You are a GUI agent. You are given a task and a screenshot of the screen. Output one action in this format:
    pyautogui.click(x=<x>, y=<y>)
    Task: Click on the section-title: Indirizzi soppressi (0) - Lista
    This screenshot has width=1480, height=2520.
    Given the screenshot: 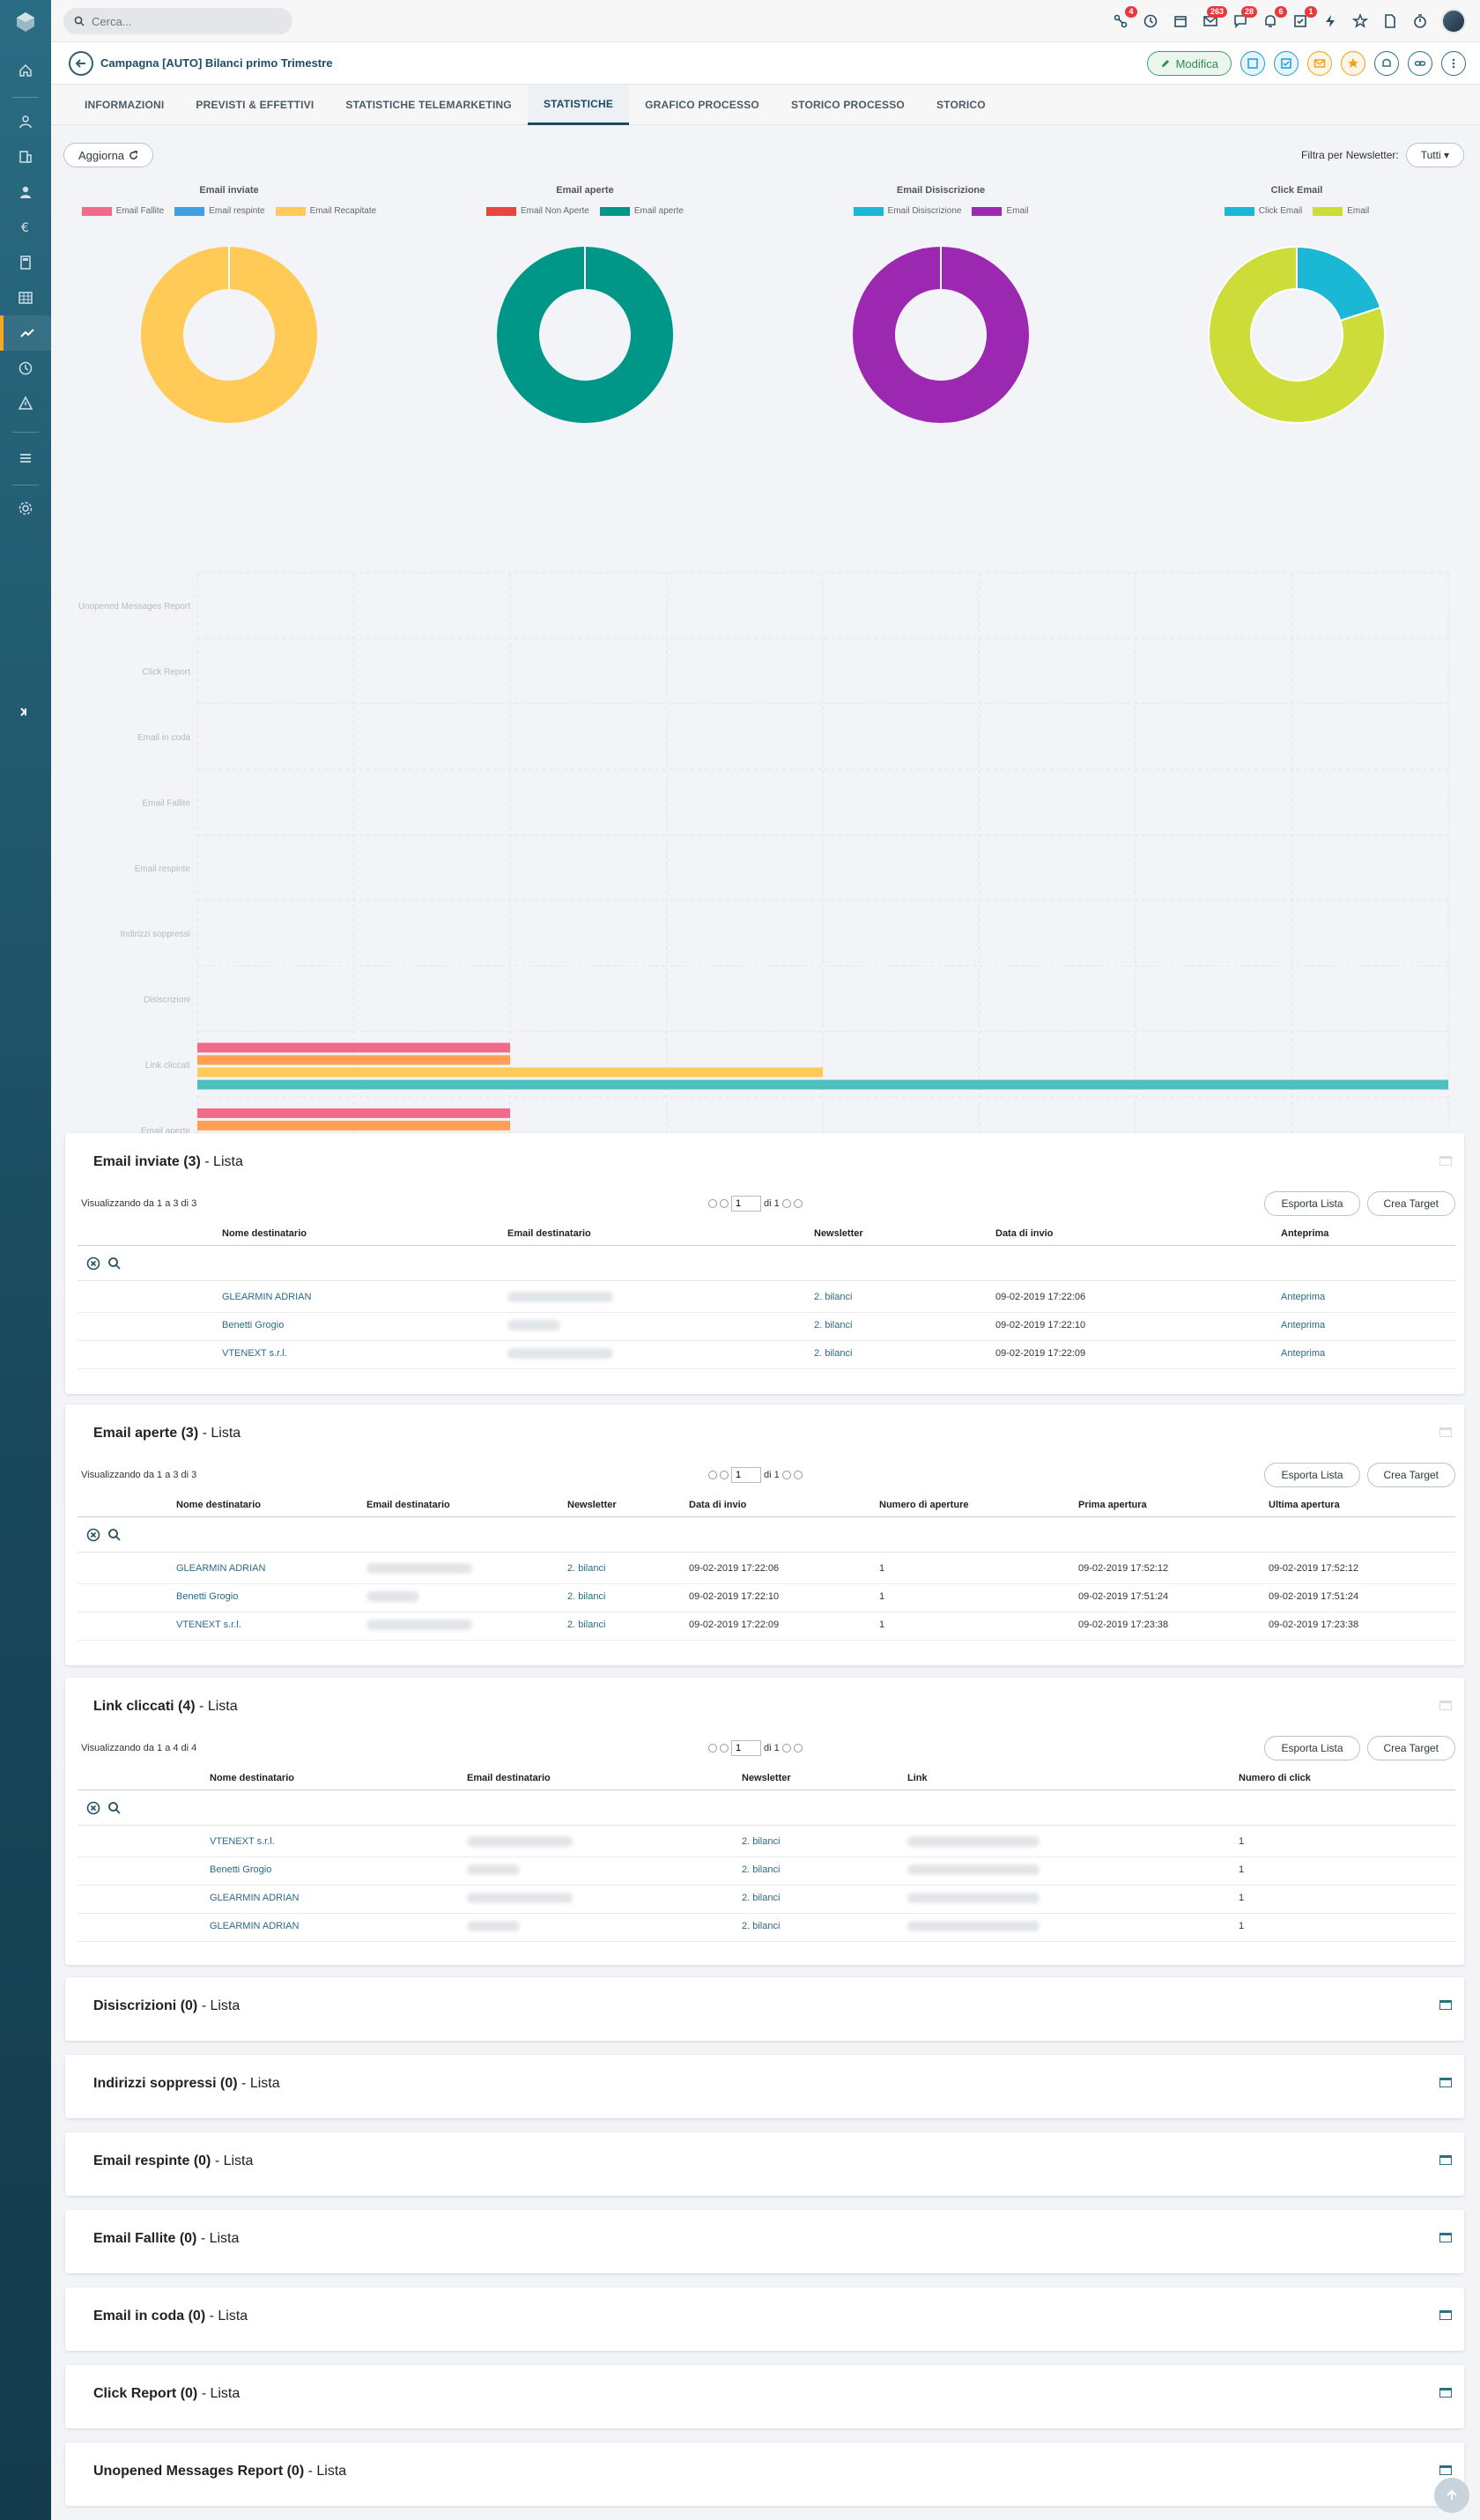 What is the action you would take?
    pyautogui.click(x=186, y=2083)
    